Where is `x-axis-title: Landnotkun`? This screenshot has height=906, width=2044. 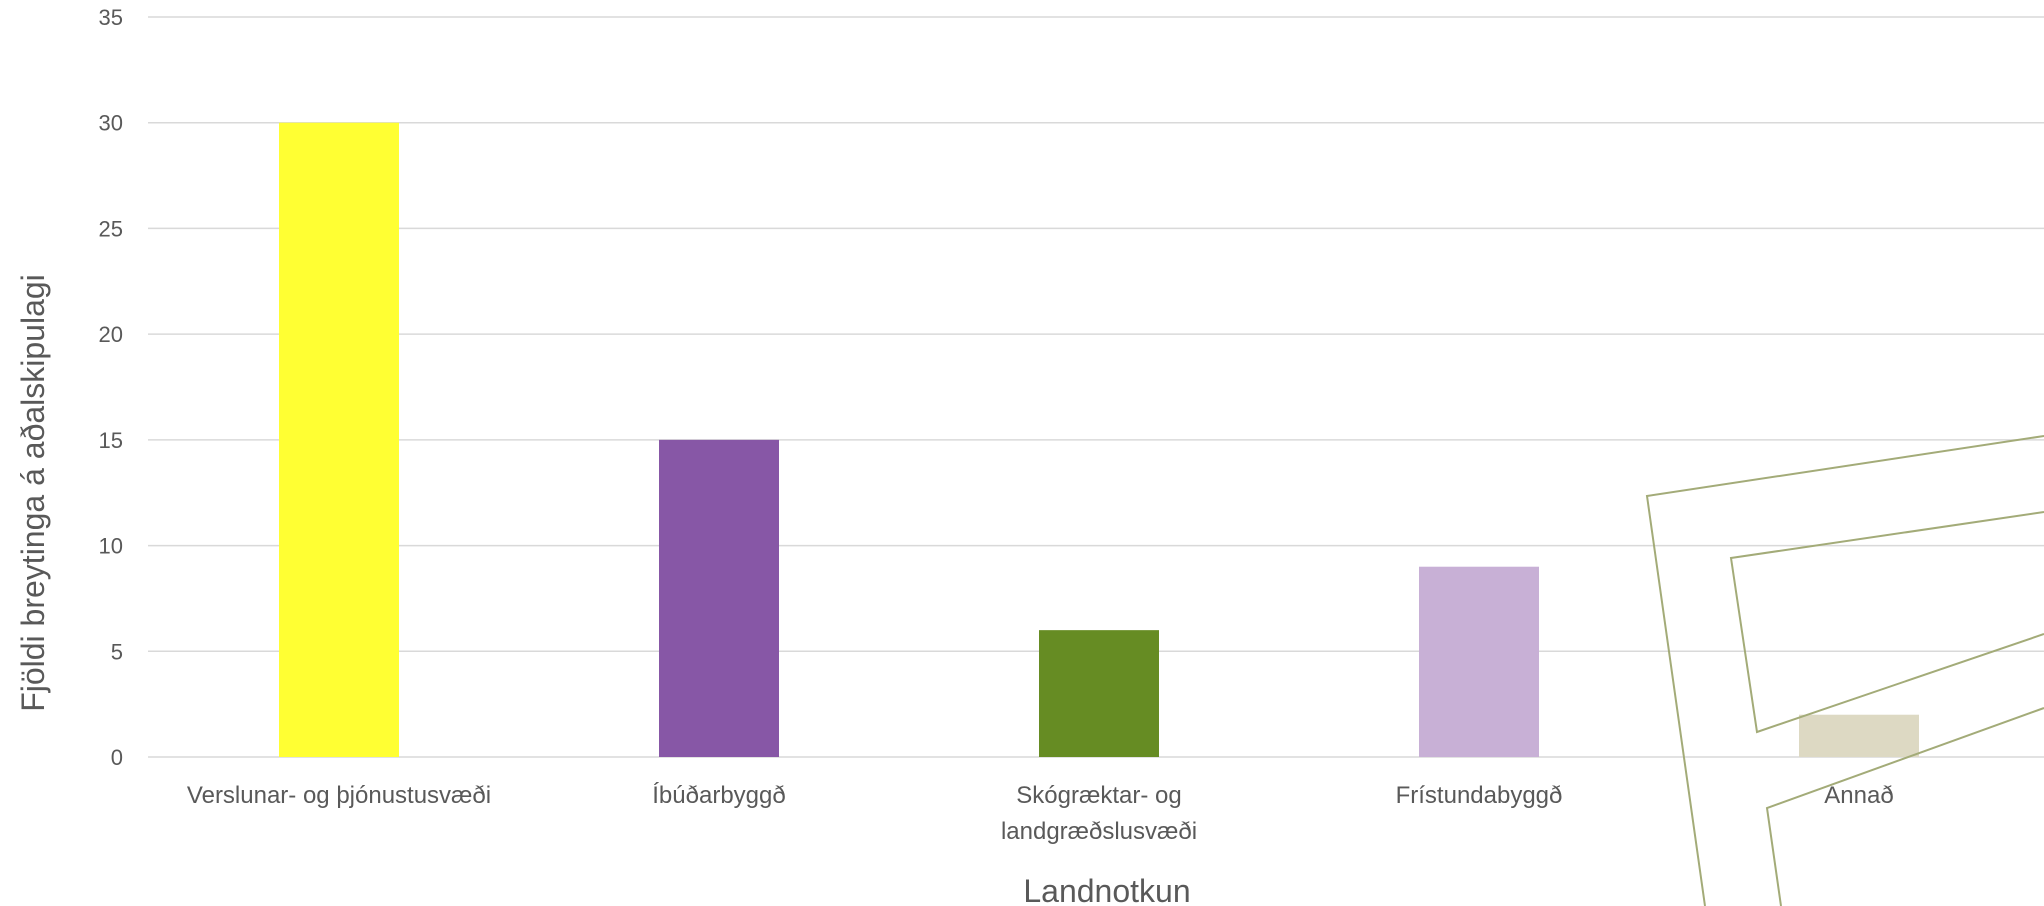 x-axis-title: Landnotkun is located at coordinates (1106, 889).